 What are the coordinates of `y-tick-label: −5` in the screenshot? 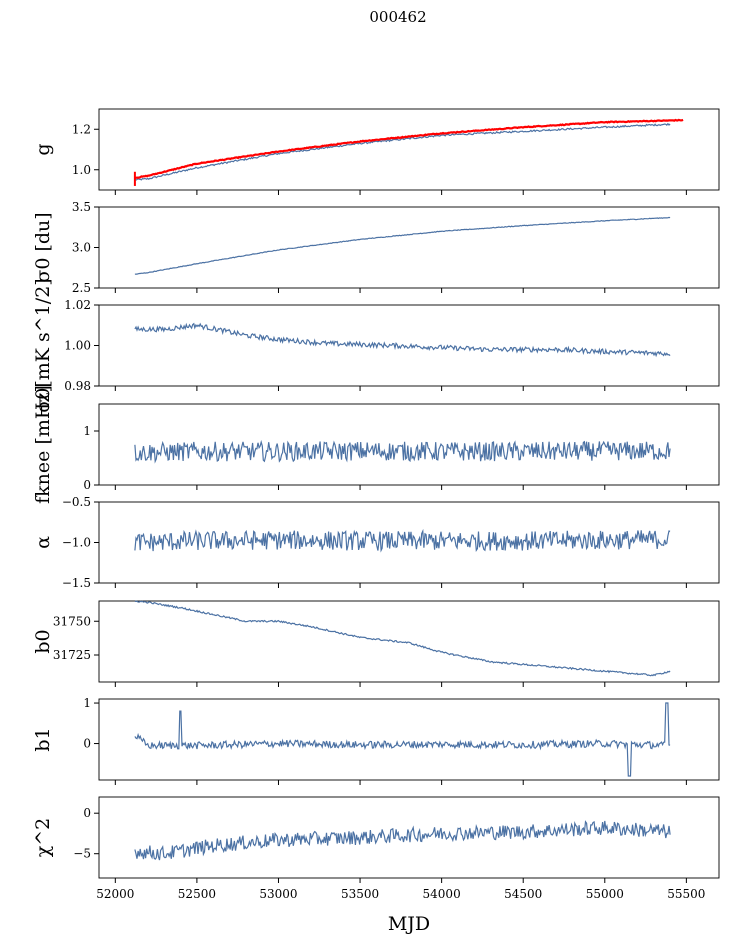 It's located at (82, 854).